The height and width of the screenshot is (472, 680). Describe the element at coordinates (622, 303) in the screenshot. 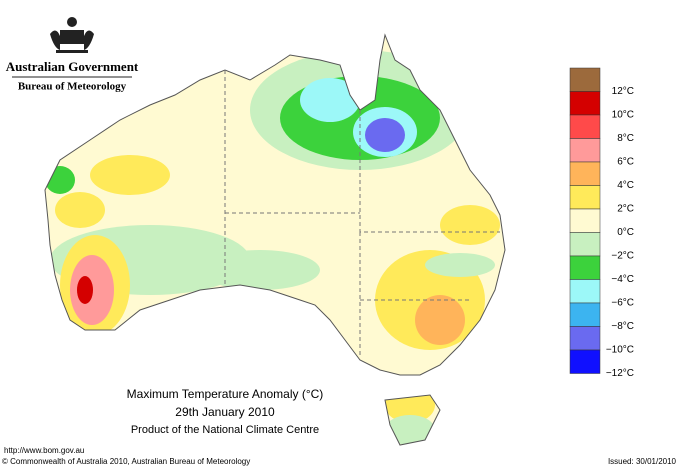

I see `legend-label: −6°C` at that location.